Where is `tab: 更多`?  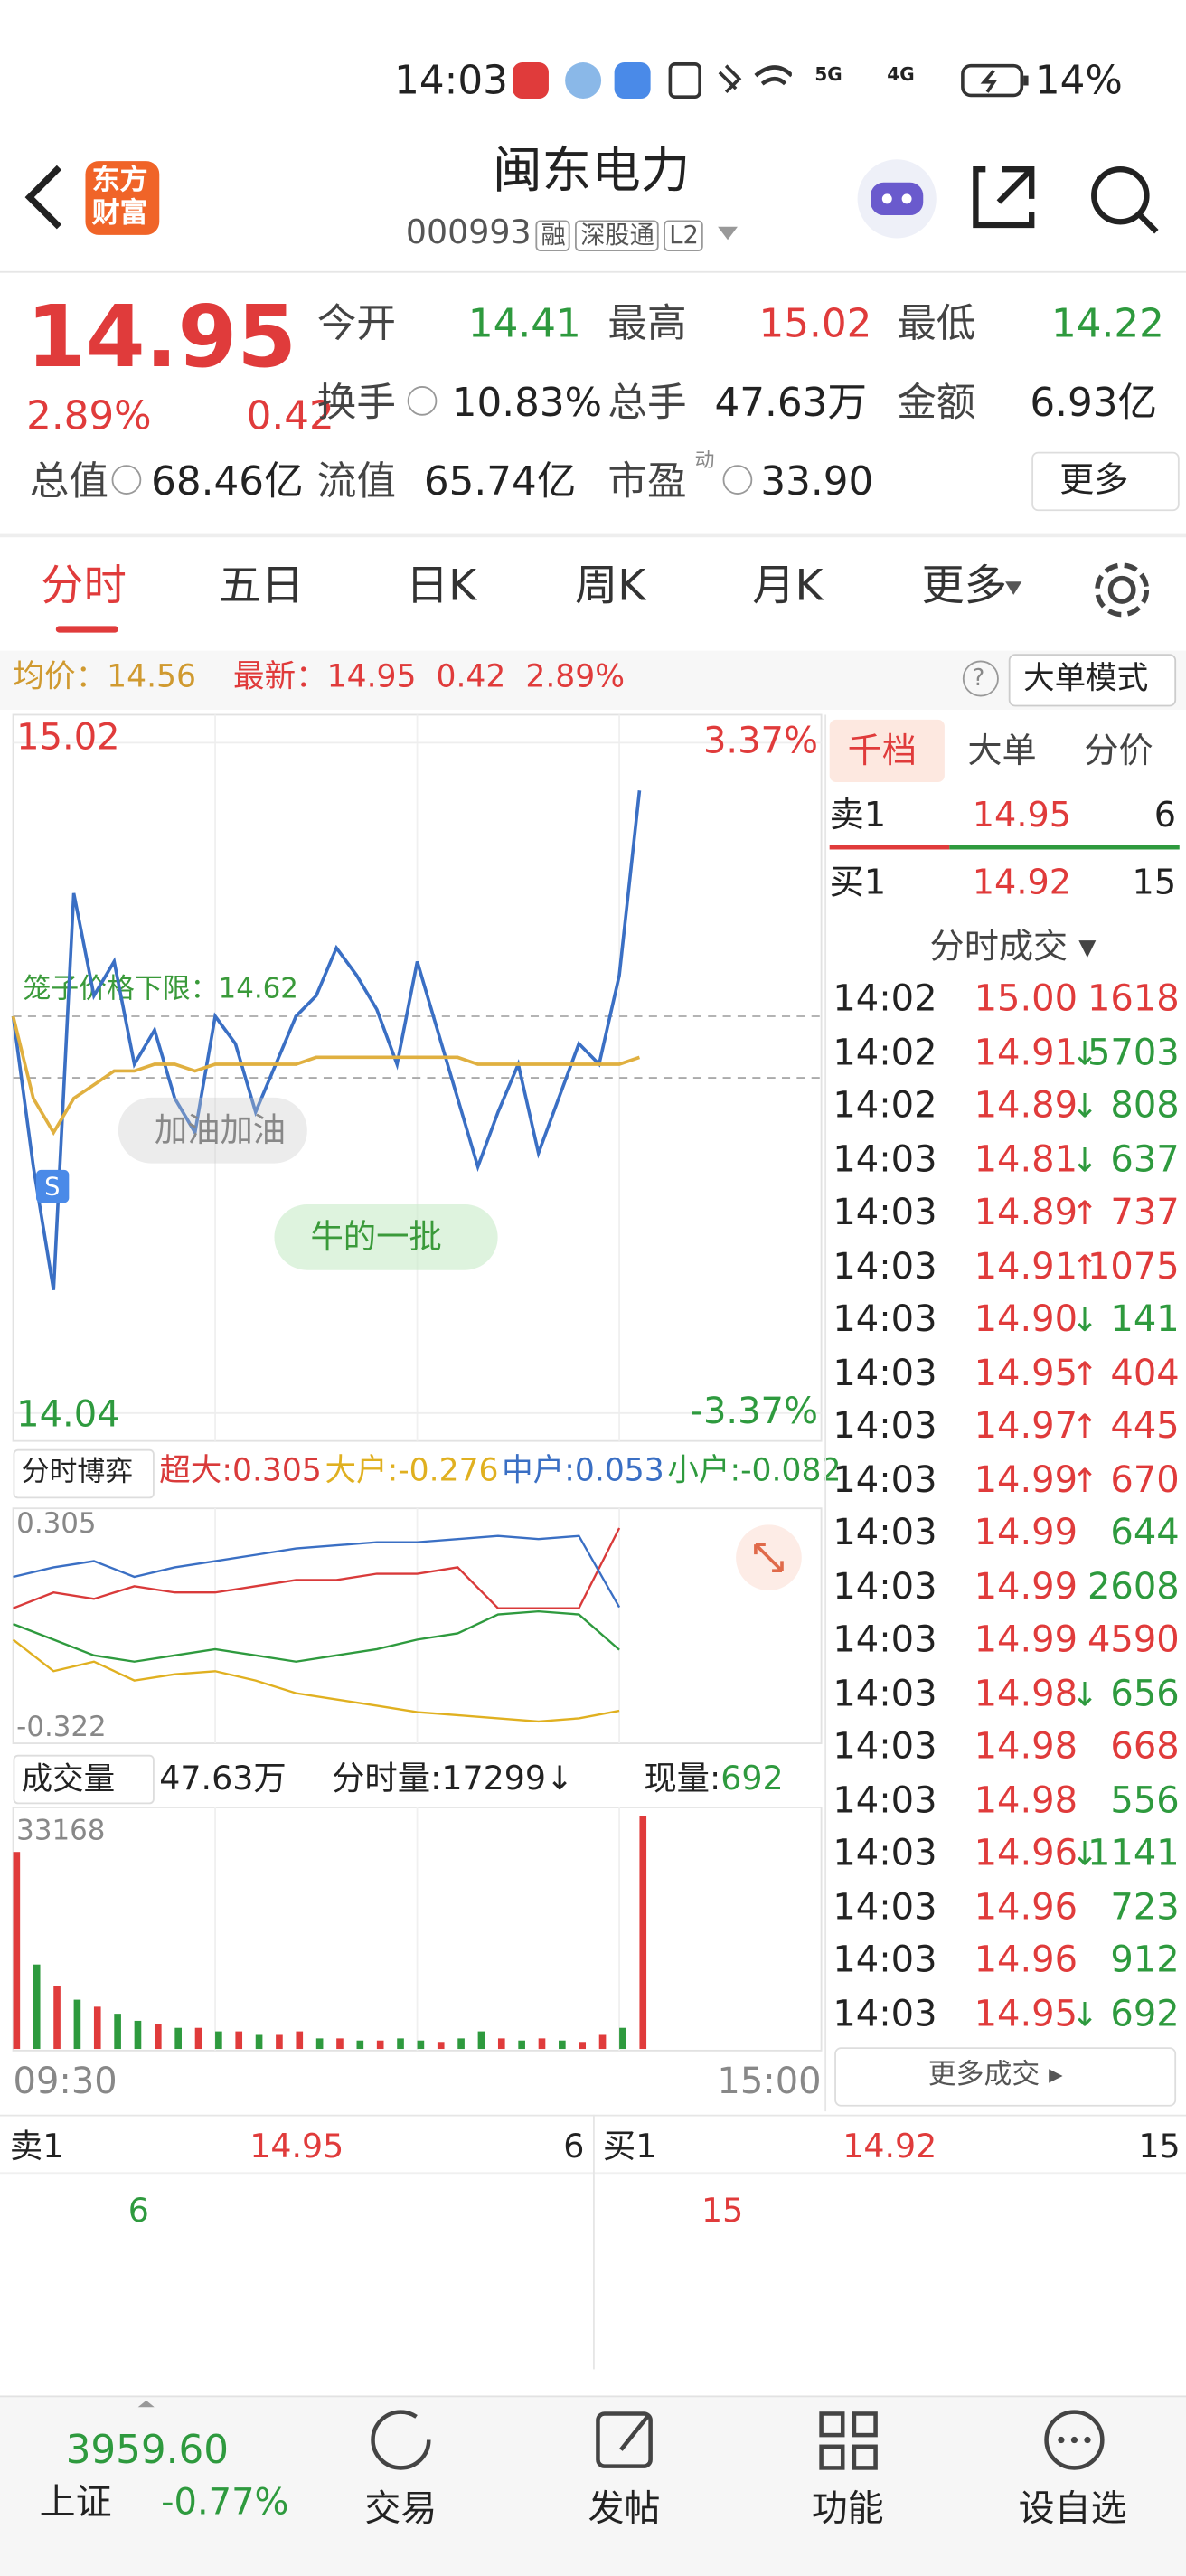 tab: 更多 is located at coordinates (964, 586).